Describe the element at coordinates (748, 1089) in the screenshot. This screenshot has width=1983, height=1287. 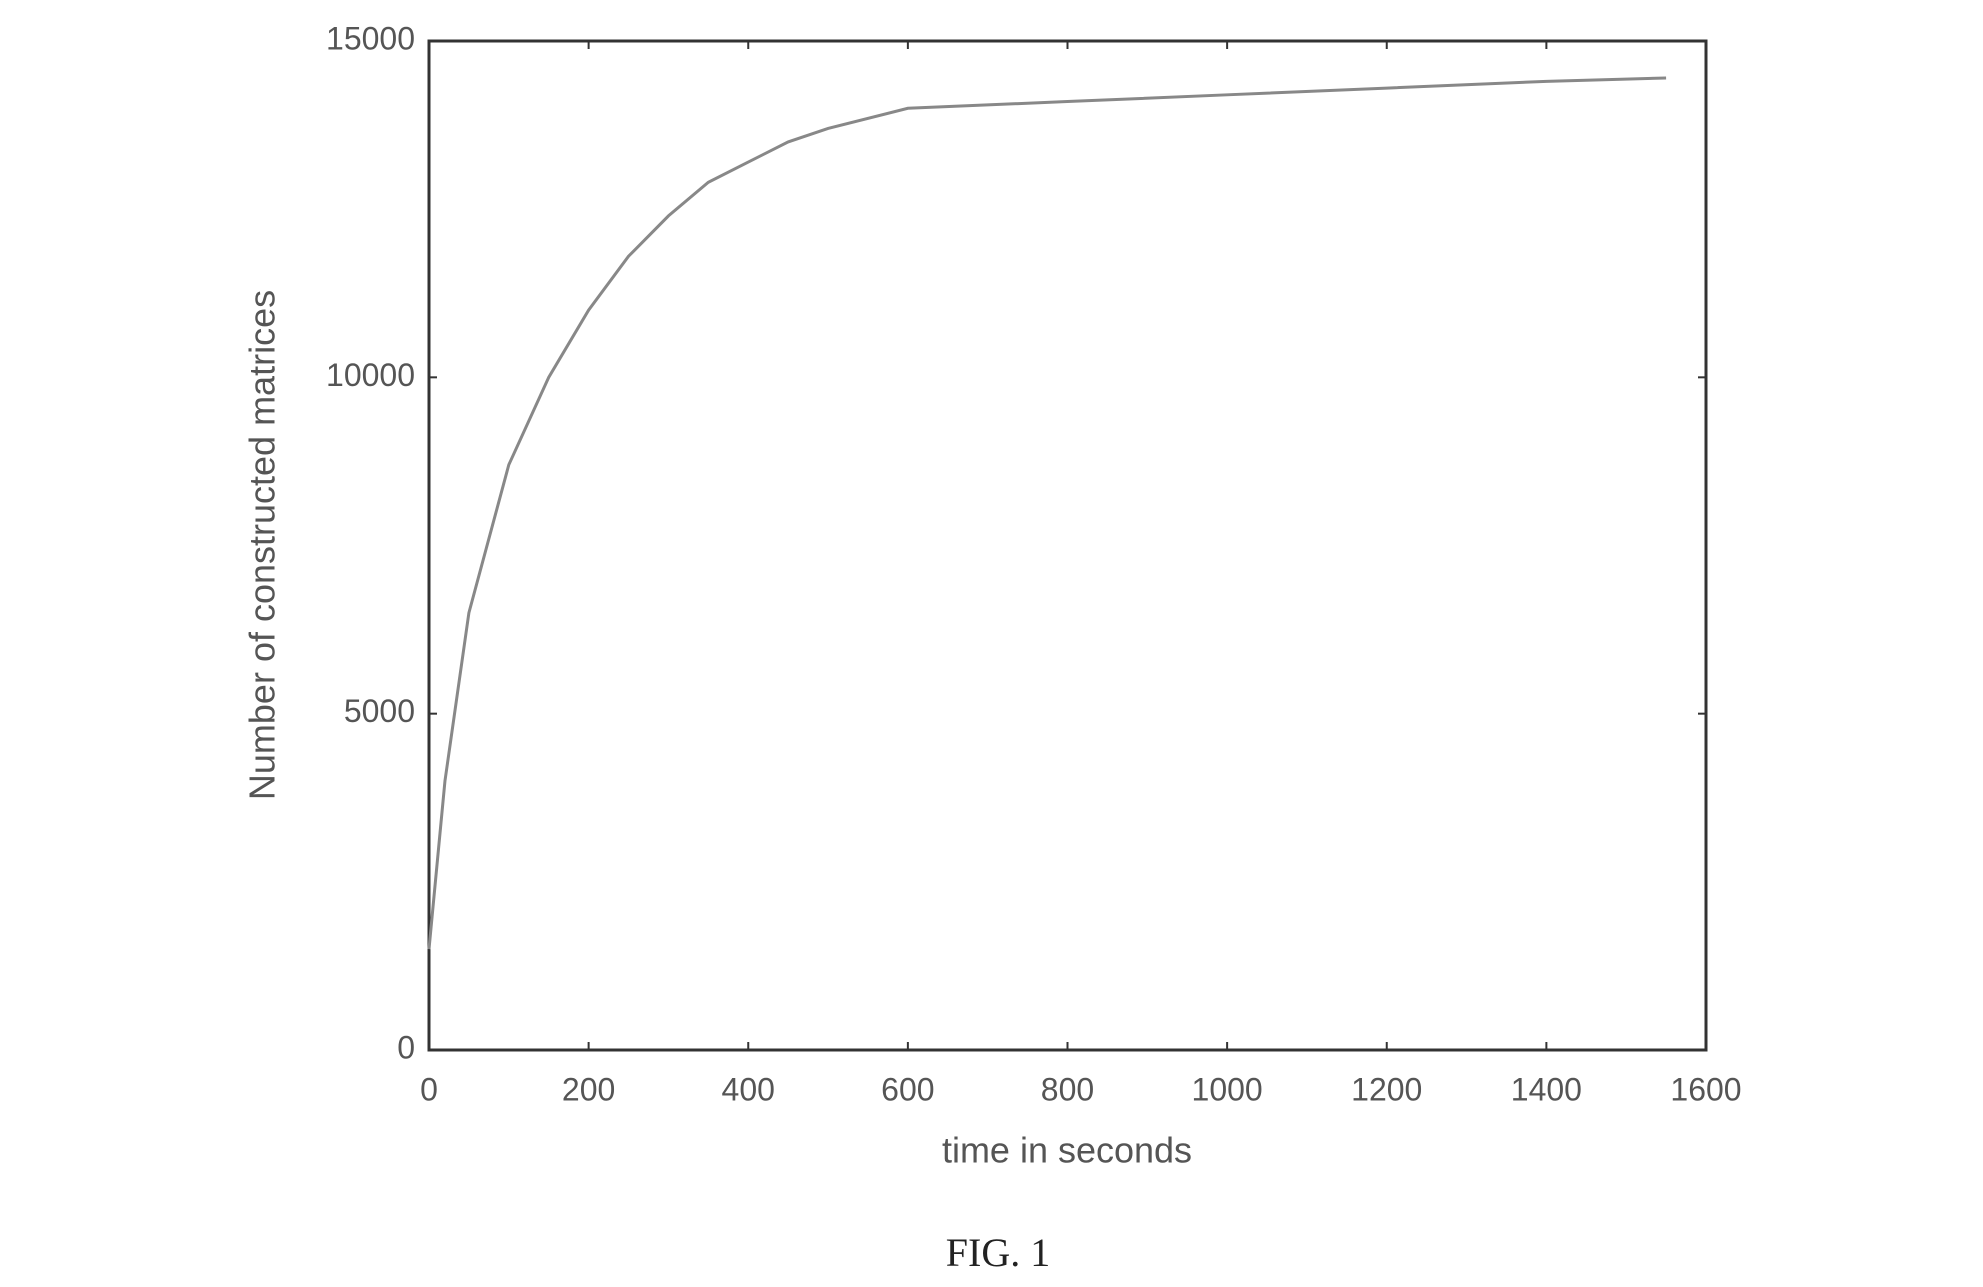
I see `x-tick-label: 400` at that location.